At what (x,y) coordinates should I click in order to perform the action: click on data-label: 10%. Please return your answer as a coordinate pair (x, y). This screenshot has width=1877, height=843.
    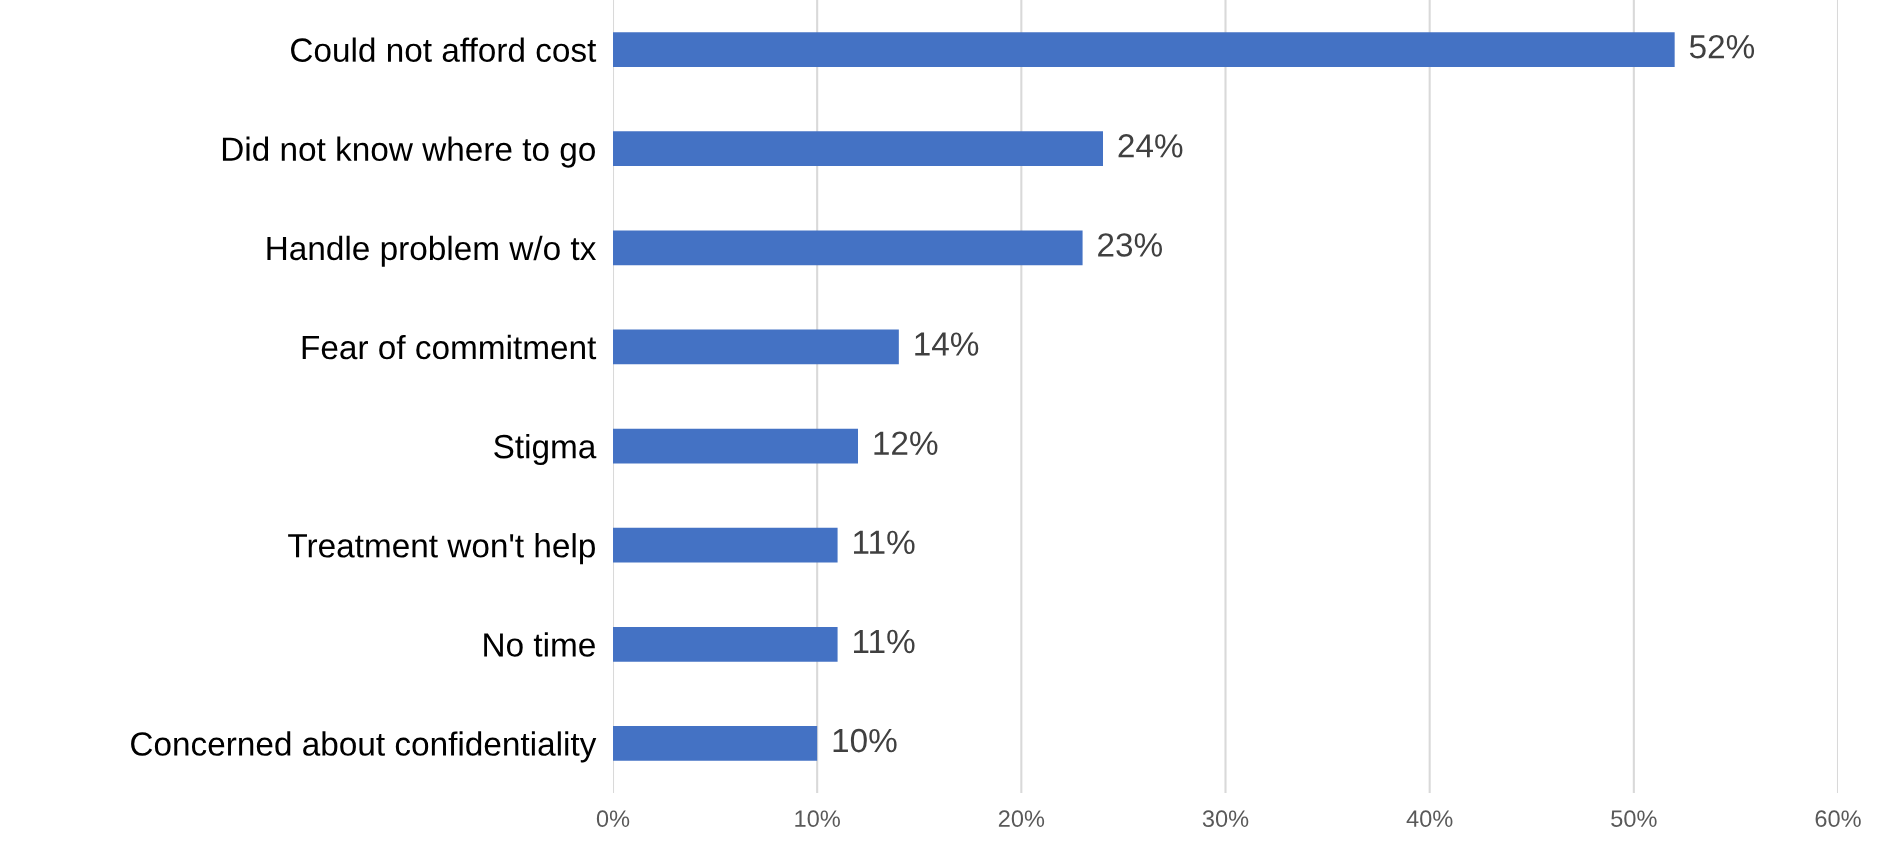
    Looking at the image, I should click on (865, 740).